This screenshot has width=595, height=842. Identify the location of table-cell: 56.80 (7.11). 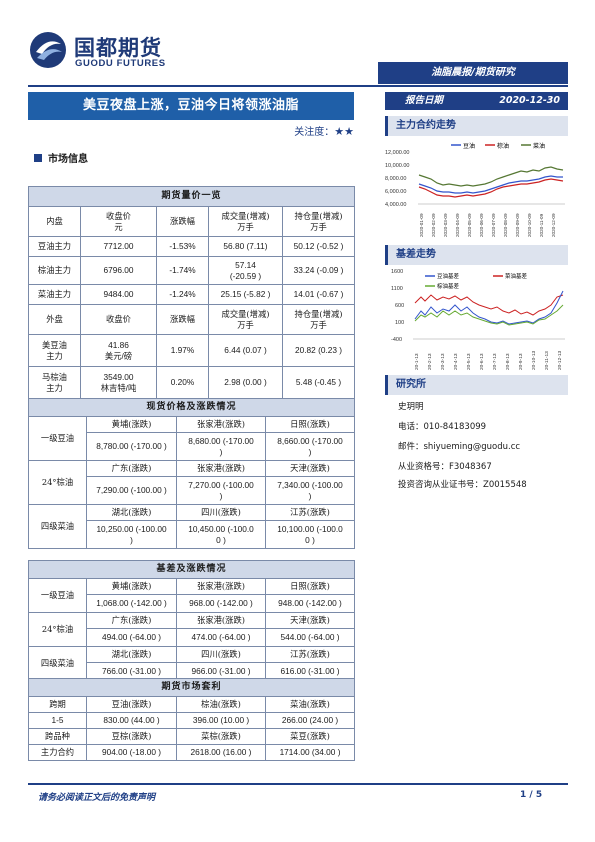
(245, 246).